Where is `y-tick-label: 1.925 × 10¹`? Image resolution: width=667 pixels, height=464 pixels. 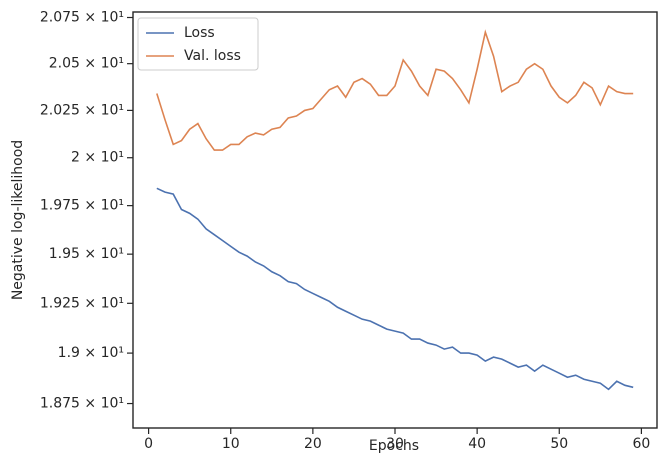
y-tick-label: 1.925 × 10¹ is located at coordinates (82, 303).